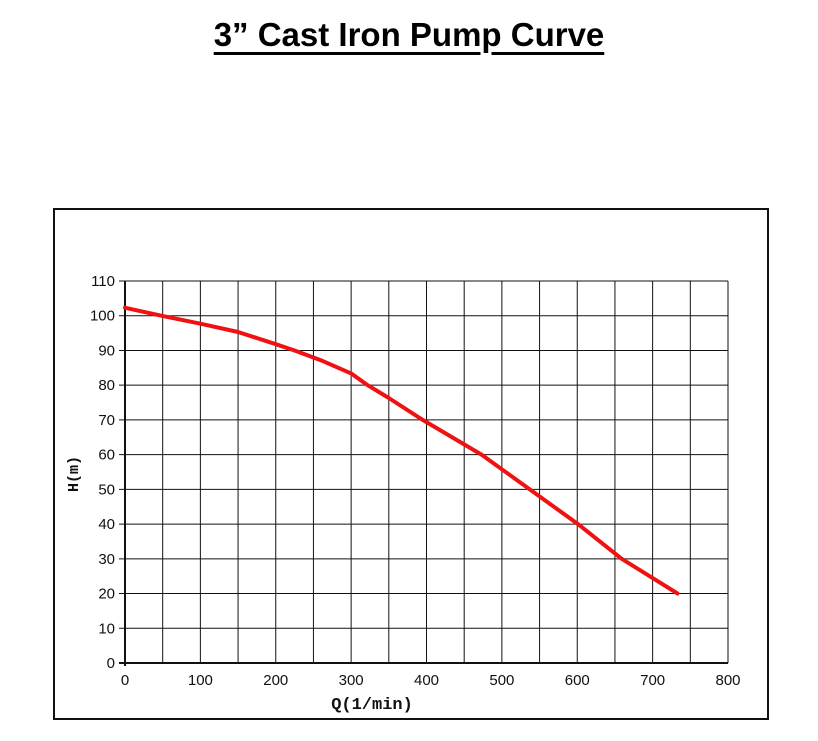 The image size is (818, 741). Describe the element at coordinates (111, 663) in the screenshot. I see `y-tick-label: 0` at that location.